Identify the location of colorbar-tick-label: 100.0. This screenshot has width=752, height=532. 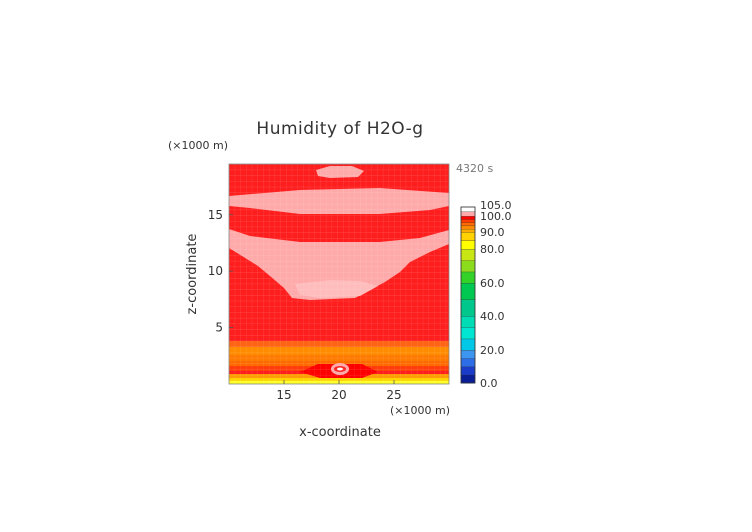
(496, 216).